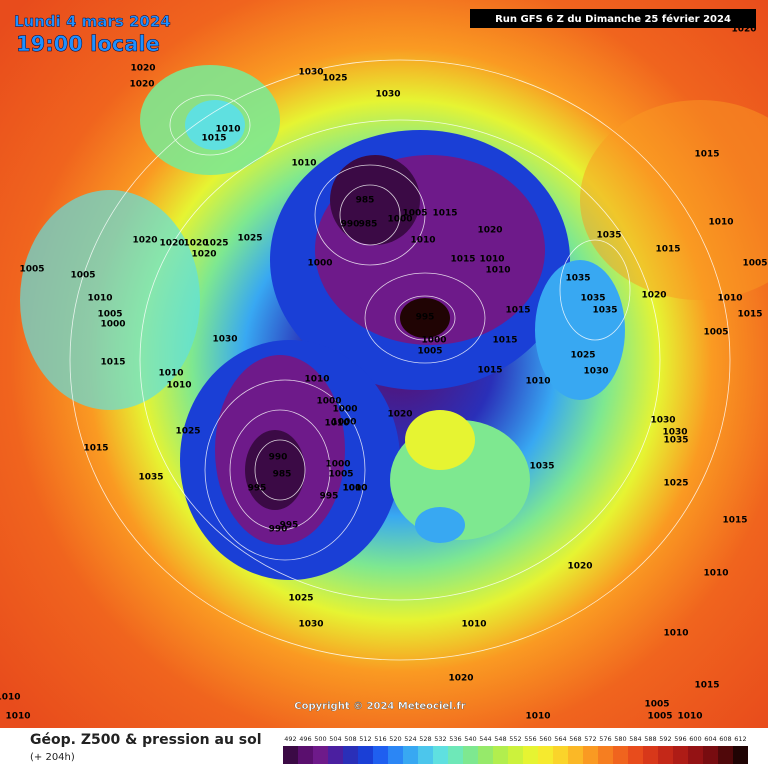 The width and height of the screenshot is (768, 772). Describe the element at coordinates (575, 739) in the screenshot. I see `scale-label: 568` at that location.